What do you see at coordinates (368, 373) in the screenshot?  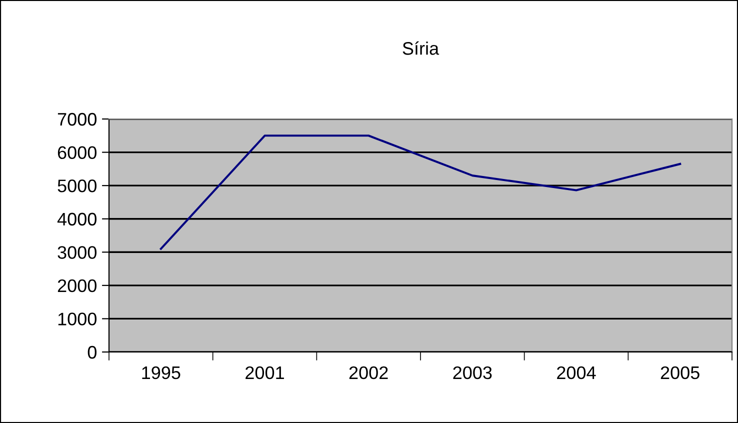 I see `x-tick-label: 2002` at bounding box center [368, 373].